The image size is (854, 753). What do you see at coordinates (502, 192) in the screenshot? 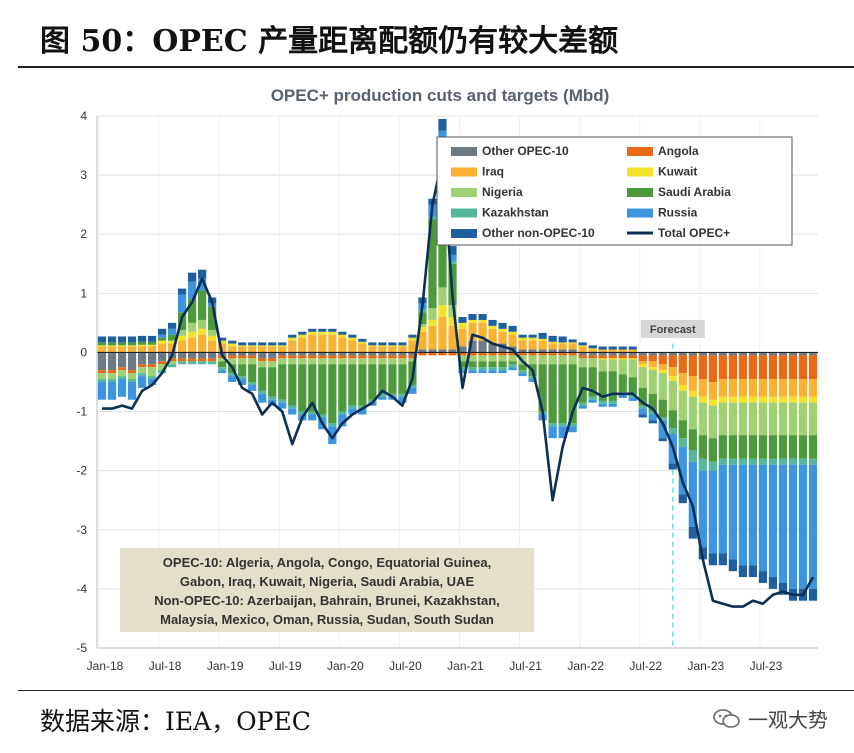
I see `legend-label: Nigeria` at bounding box center [502, 192].